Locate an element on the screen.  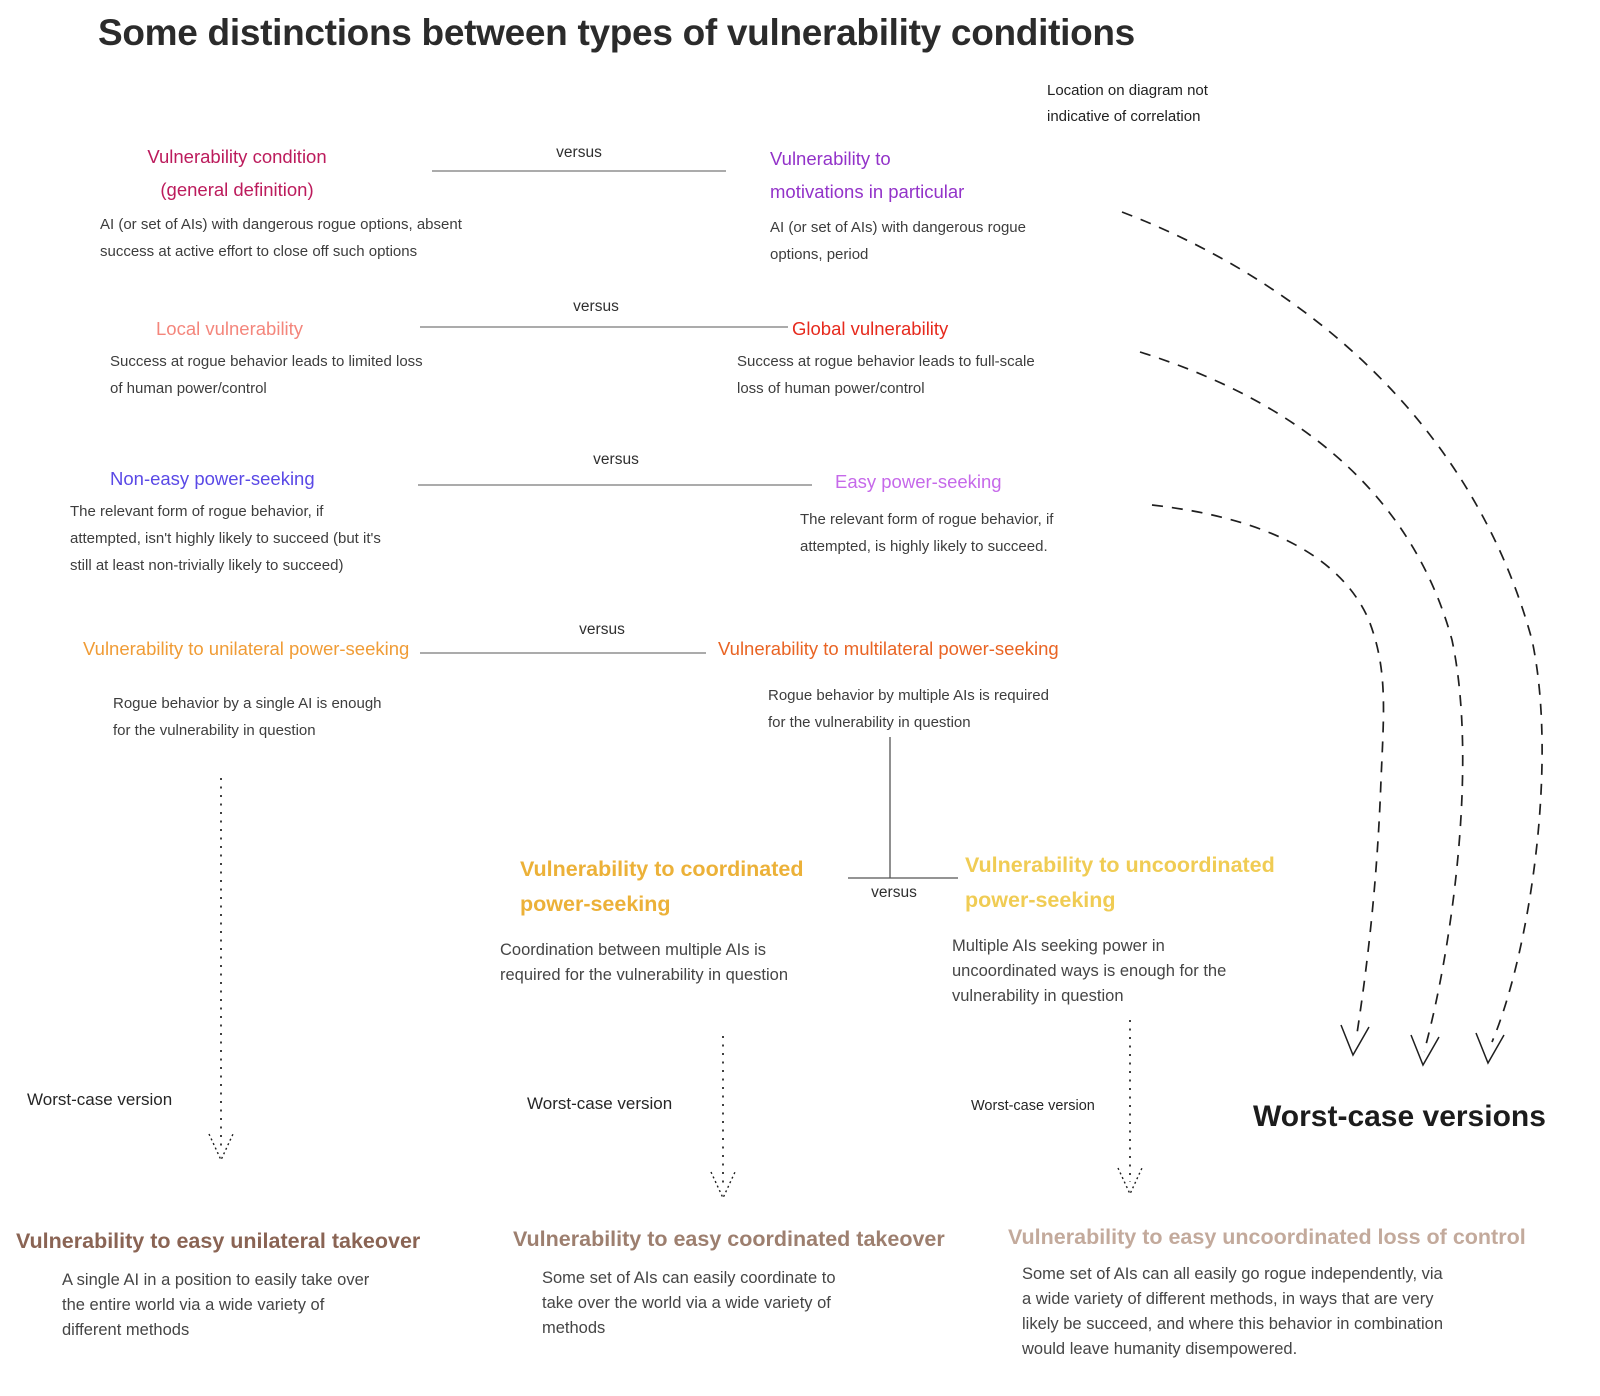
versus-label-1: versus is located at coordinates (579, 152).